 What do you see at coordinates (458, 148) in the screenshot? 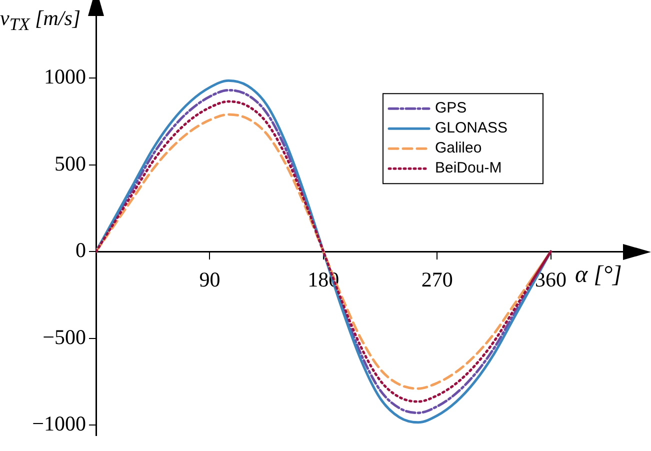
I see `legend-label: Galileo` at bounding box center [458, 148].